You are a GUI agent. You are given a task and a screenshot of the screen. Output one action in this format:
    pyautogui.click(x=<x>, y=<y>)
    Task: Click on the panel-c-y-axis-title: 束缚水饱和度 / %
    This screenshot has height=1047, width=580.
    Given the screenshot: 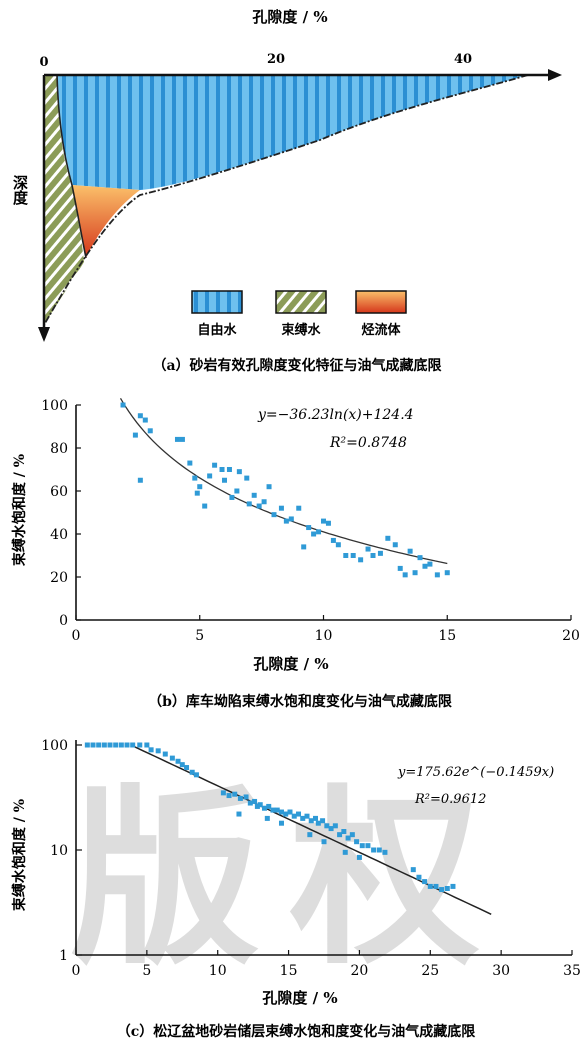 What is the action you would take?
    pyautogui.click(x=19, y=855)
    